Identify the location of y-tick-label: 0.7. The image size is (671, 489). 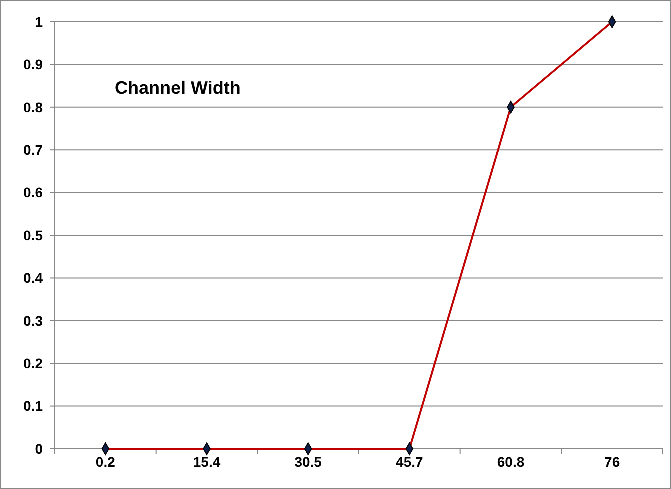
(34, 150).